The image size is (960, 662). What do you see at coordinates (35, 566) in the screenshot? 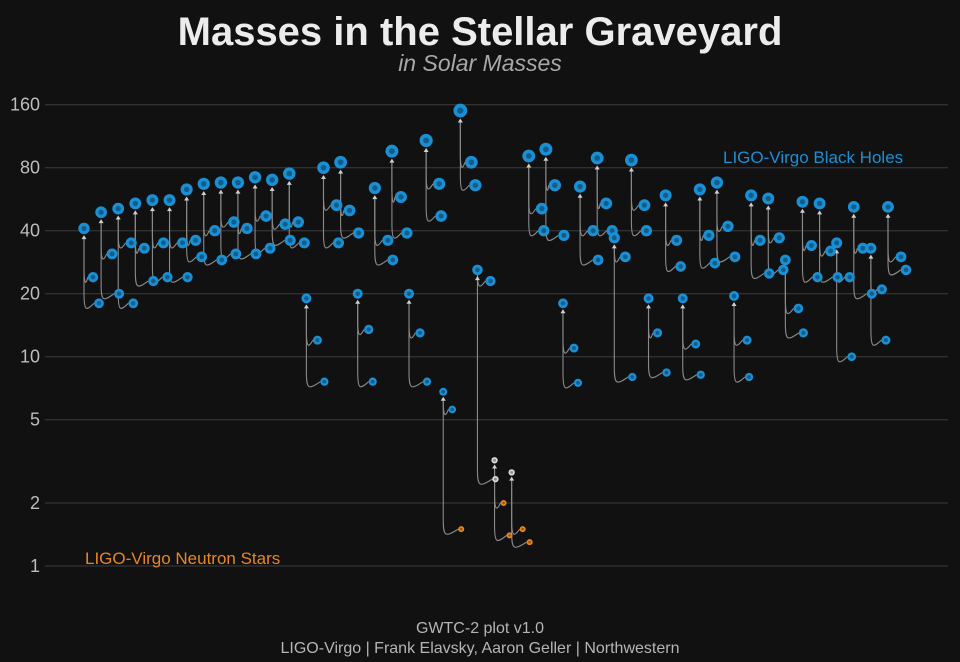
I see `y-tick-label: 1` at bounding box center [35, 566].